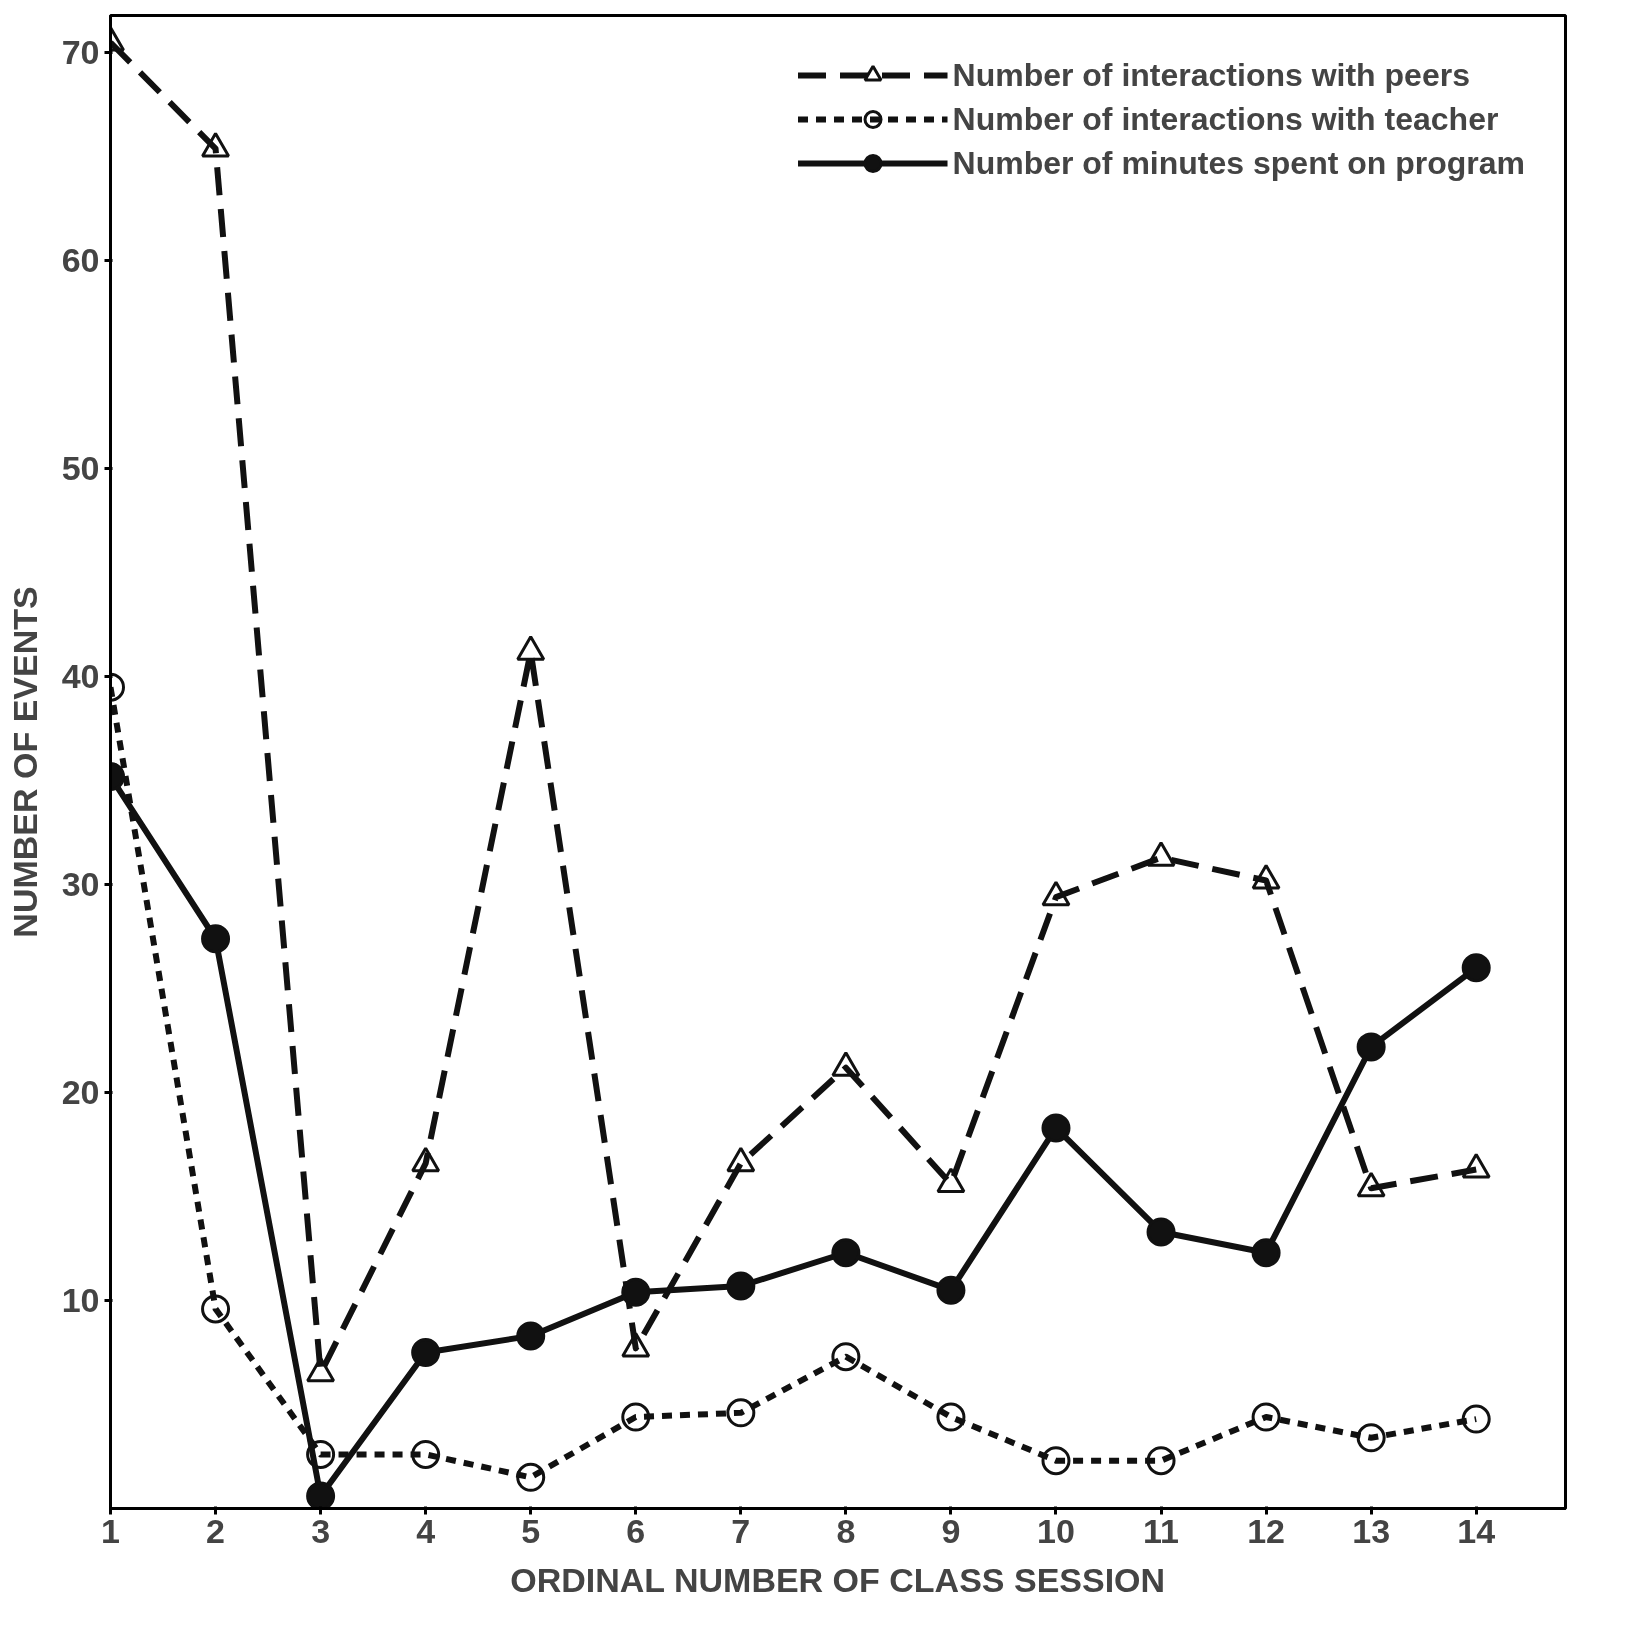 This screenshot has height=1628, width=1625. Describe the element at coordinates (1211, 75) in the screenshot. I see `legend-label: Number of interactions with peers` at that location.